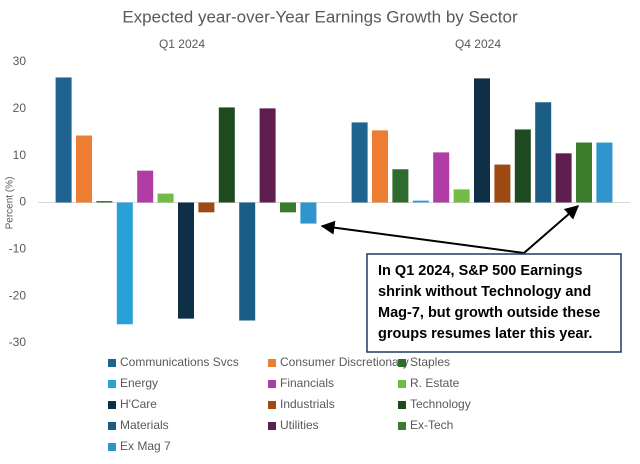 The image size is (640, 464). I want to click on legend-item: R. Estate, so click(429, 383).